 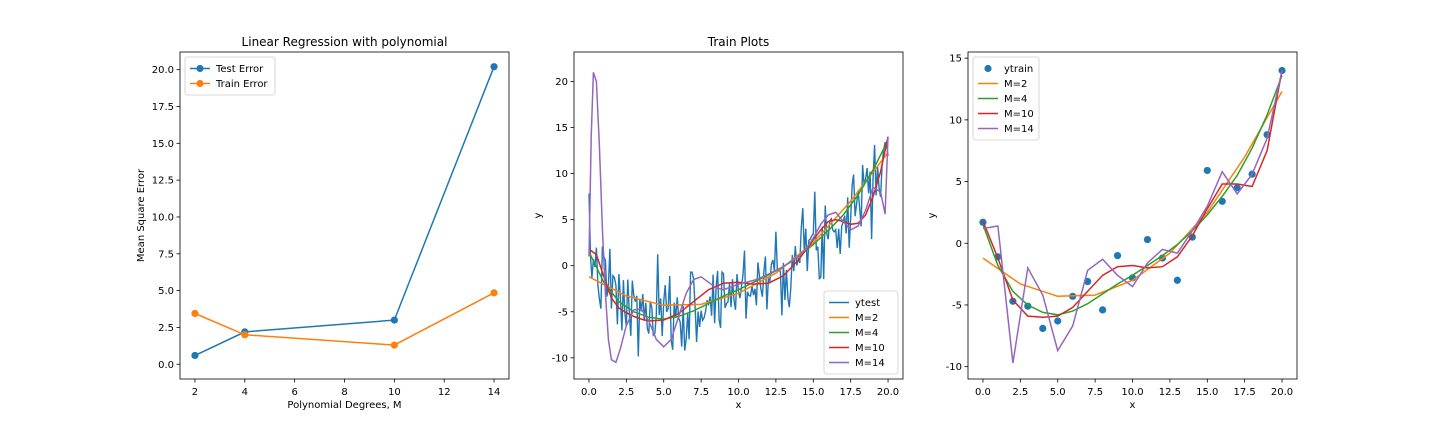 I want to click on legend-label: Test Error, so click(x=239, y=69).